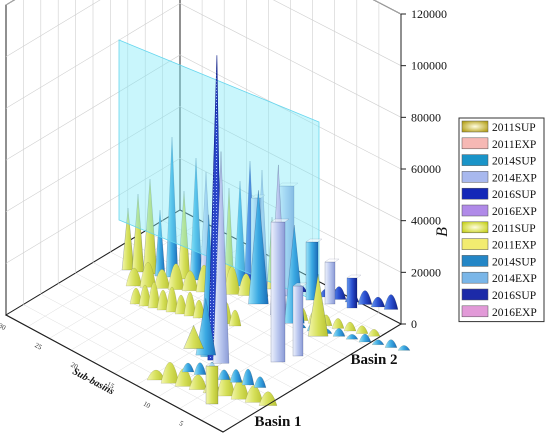  I want to click on y-tick-label: 15, so click(111, 385).